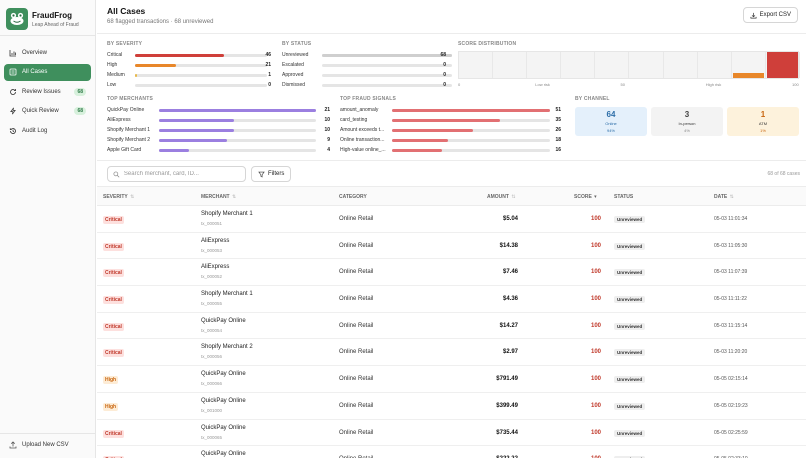 Image resolution: width=806 pixels, height=458 pixels. Describe the element at coordinates (13, 131) in the screenshot. I see `history-icon` at that location.